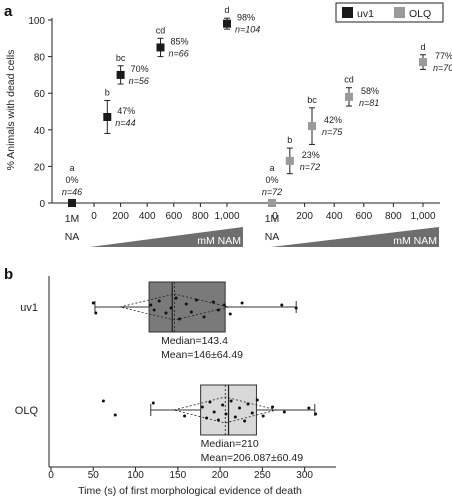  I want to click on n-label: n=72, so click(310, 167).